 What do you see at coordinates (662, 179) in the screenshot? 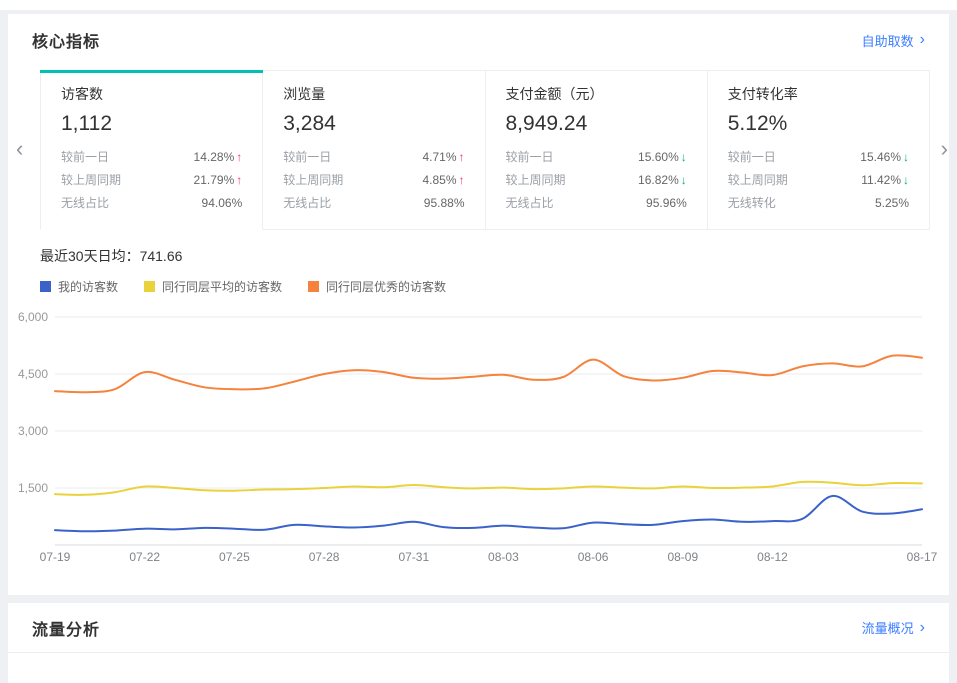
I see `metric-sub-value: 16.82% ↓` at bounding box center [662, 179].